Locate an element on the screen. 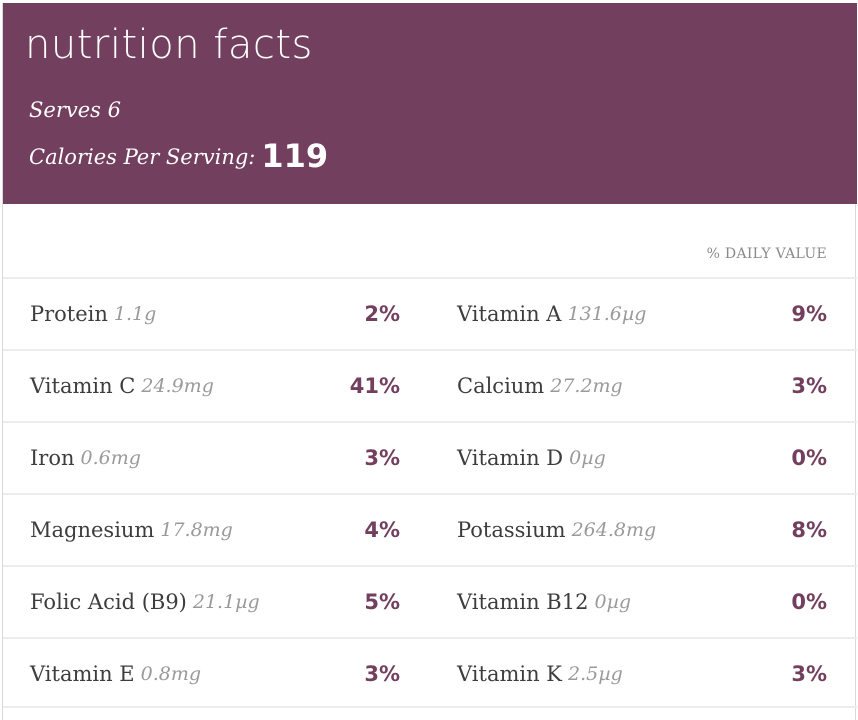 Image resolution: width=858 pixels, height=720 pixels. nutrient-amount: 0.8mg is located at coordinates (171, 674).